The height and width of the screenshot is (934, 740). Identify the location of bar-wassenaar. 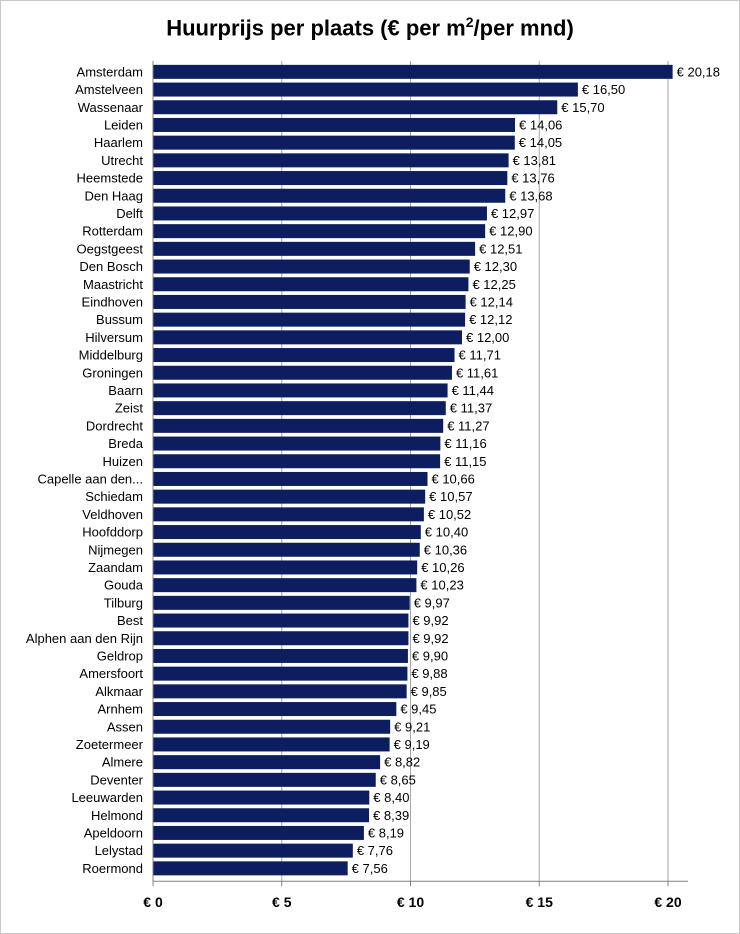
(355, 107).